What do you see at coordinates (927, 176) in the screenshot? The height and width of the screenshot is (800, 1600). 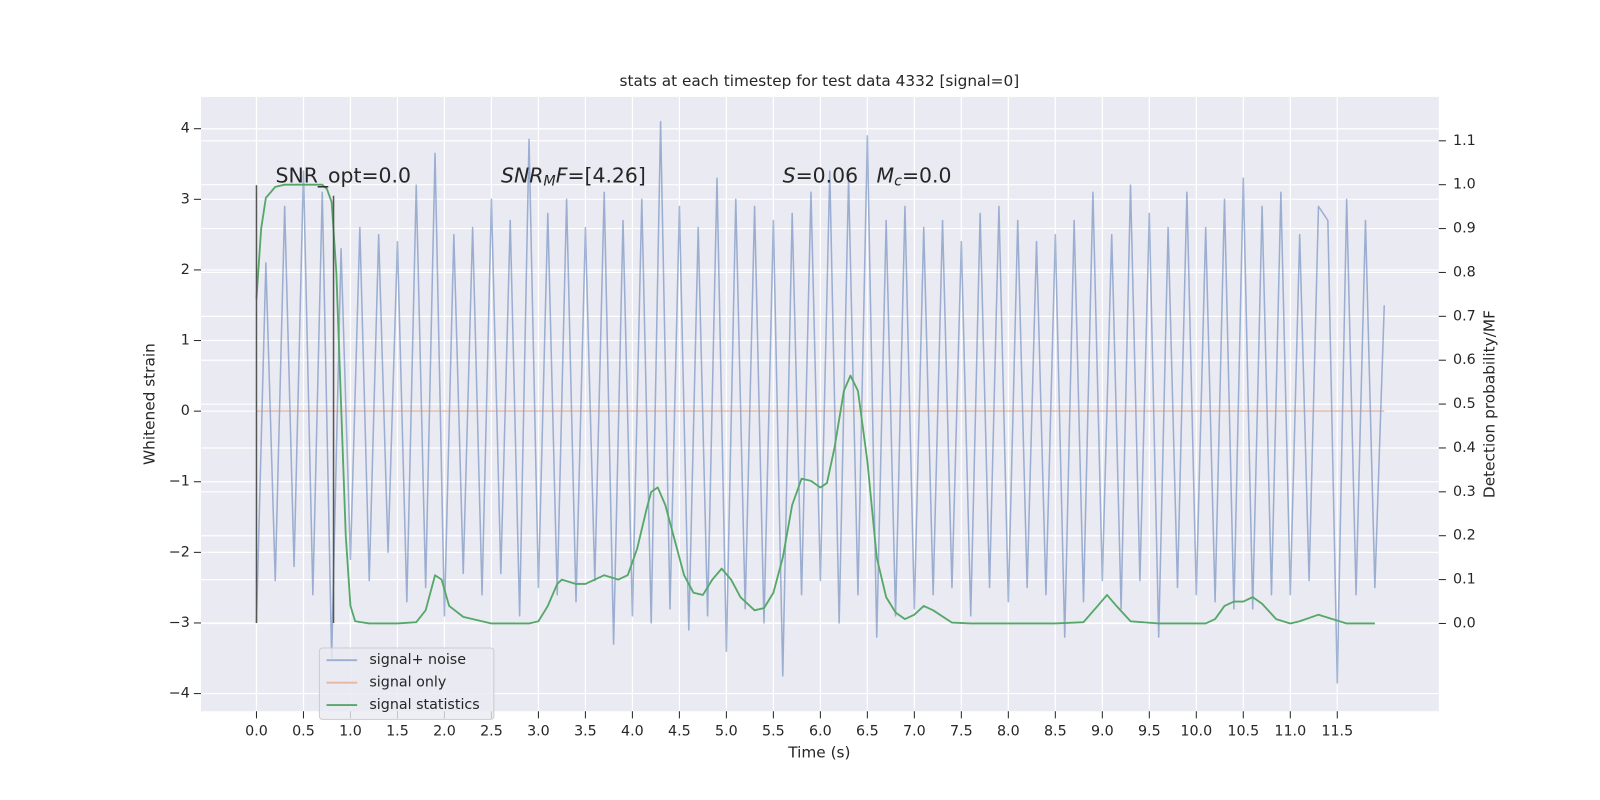 I see `annotation-part: =0.0` at bounding box center [927, 176].